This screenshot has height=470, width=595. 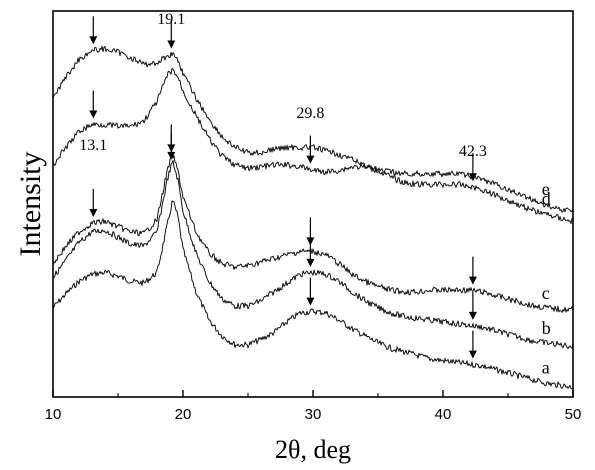 What do you see at coordinates (546, 328) in the screenshot?
I see `curve-label-b: b` at bounding box center [546, 328].